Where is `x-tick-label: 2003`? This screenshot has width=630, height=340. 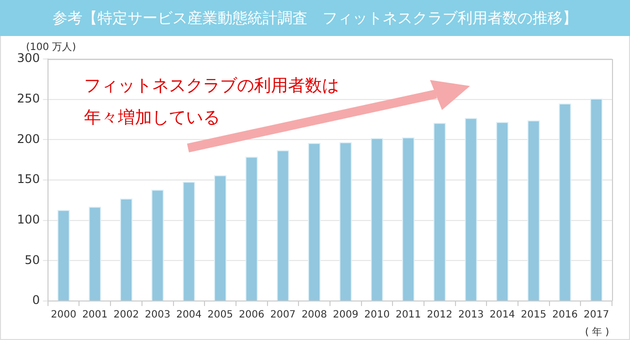
x-tick-label: 2003 is located at coordinates (157, 315).